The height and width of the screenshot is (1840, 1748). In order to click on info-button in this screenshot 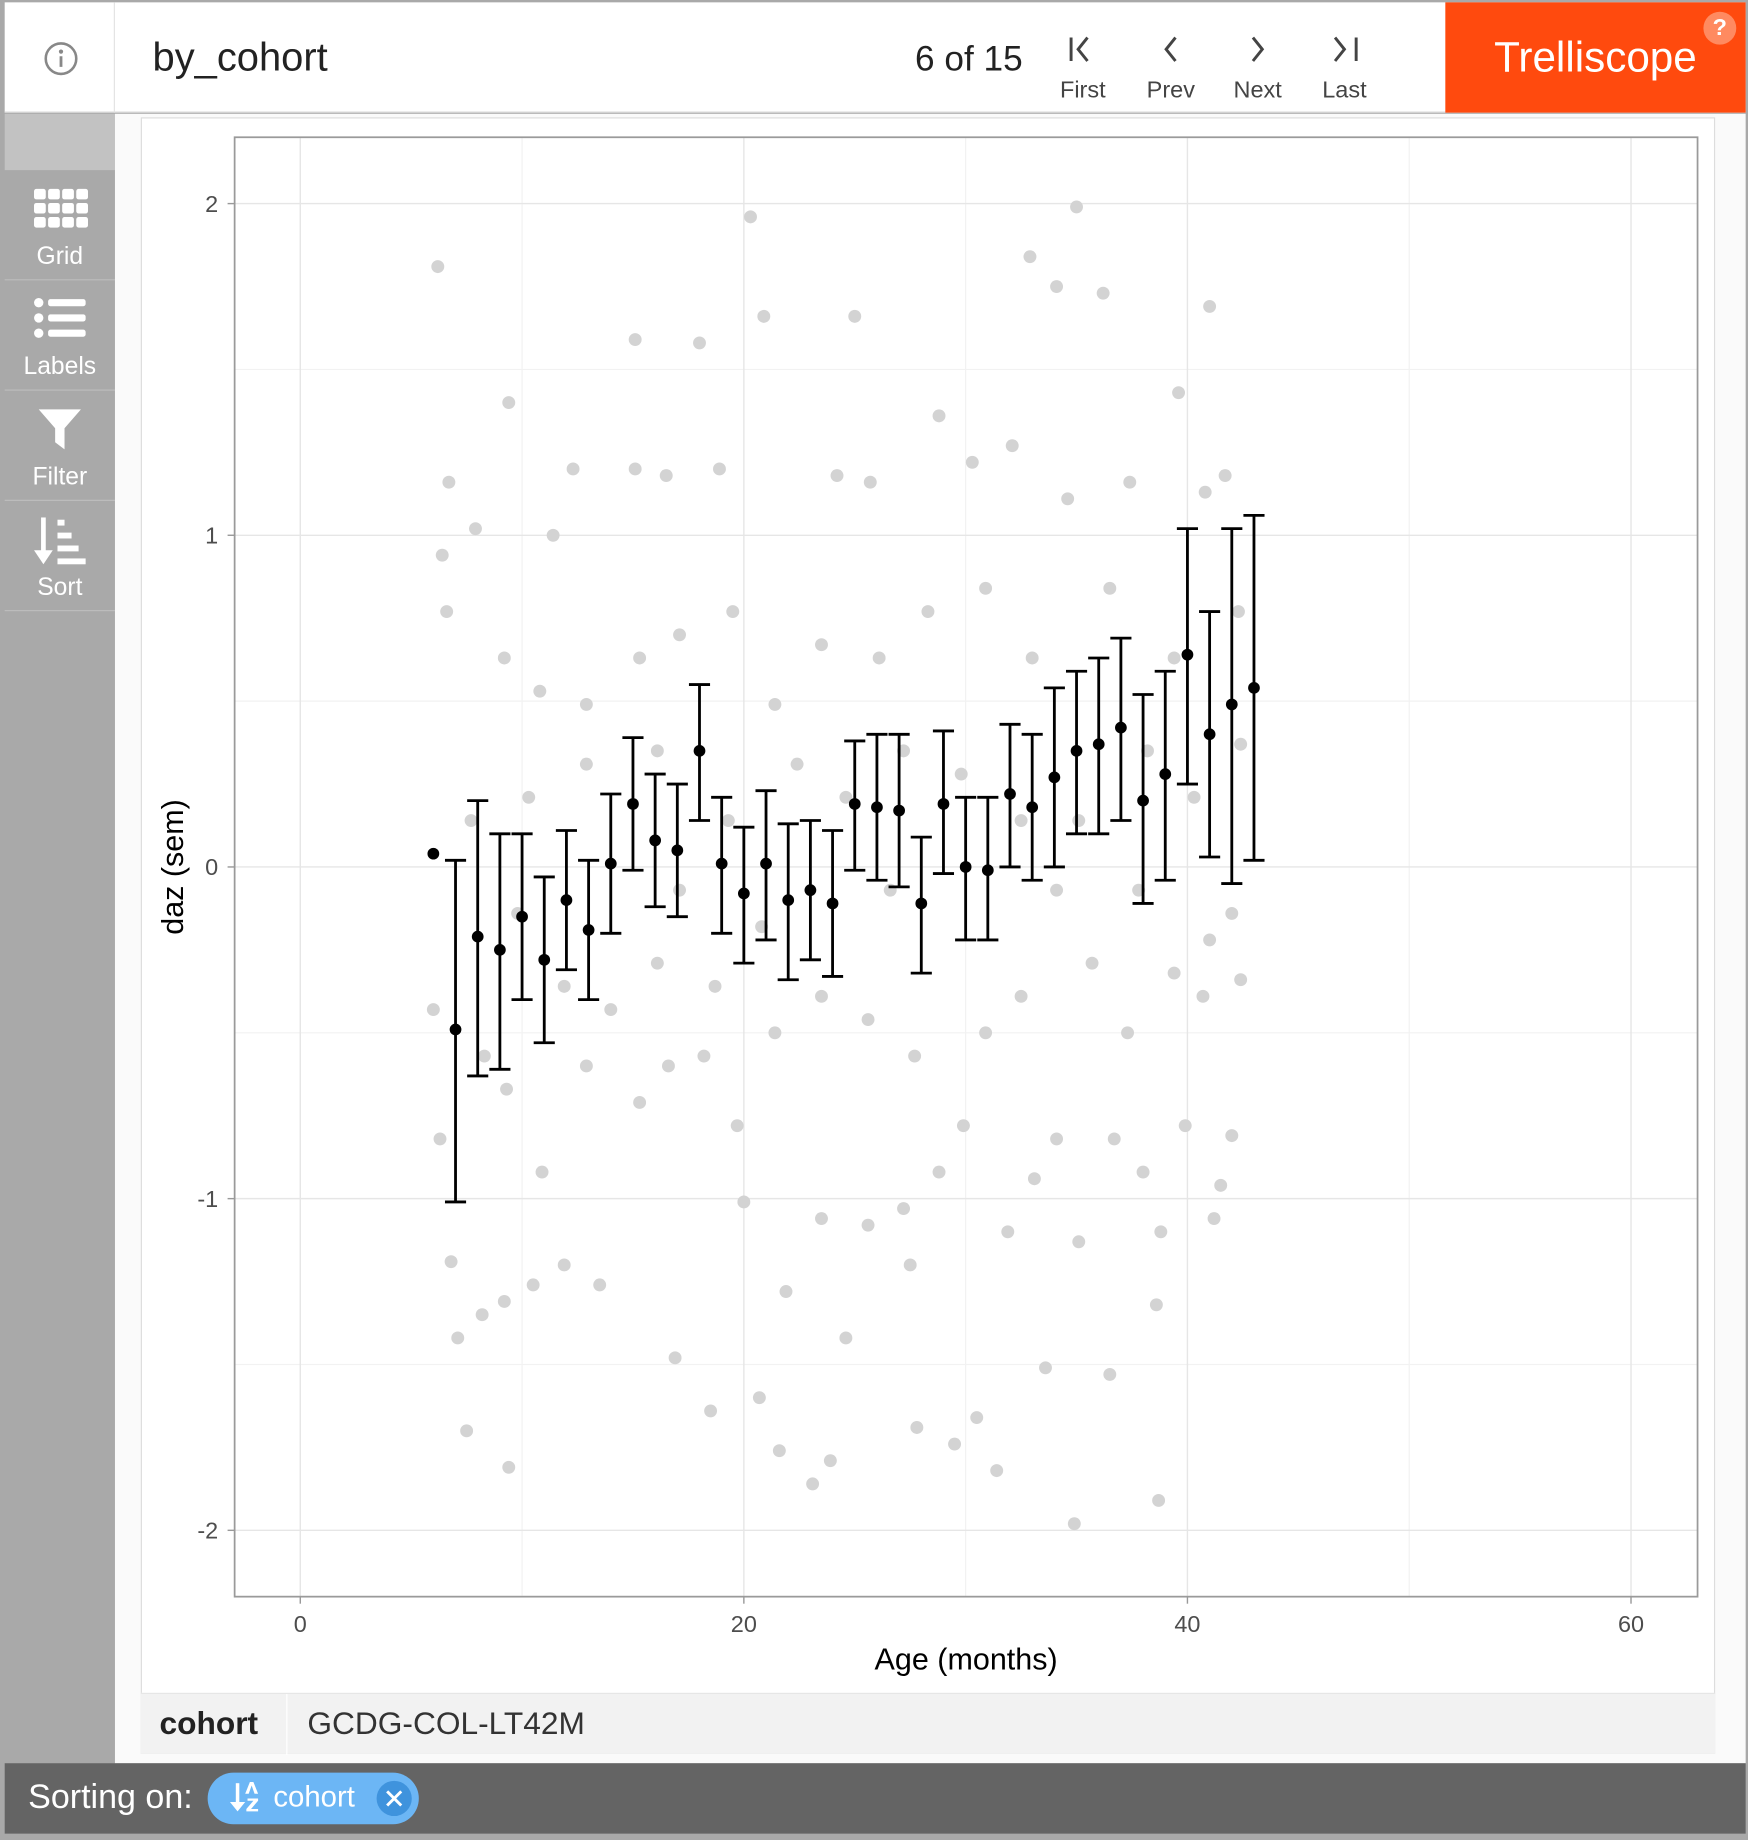, I will do `click(60, 57)`.